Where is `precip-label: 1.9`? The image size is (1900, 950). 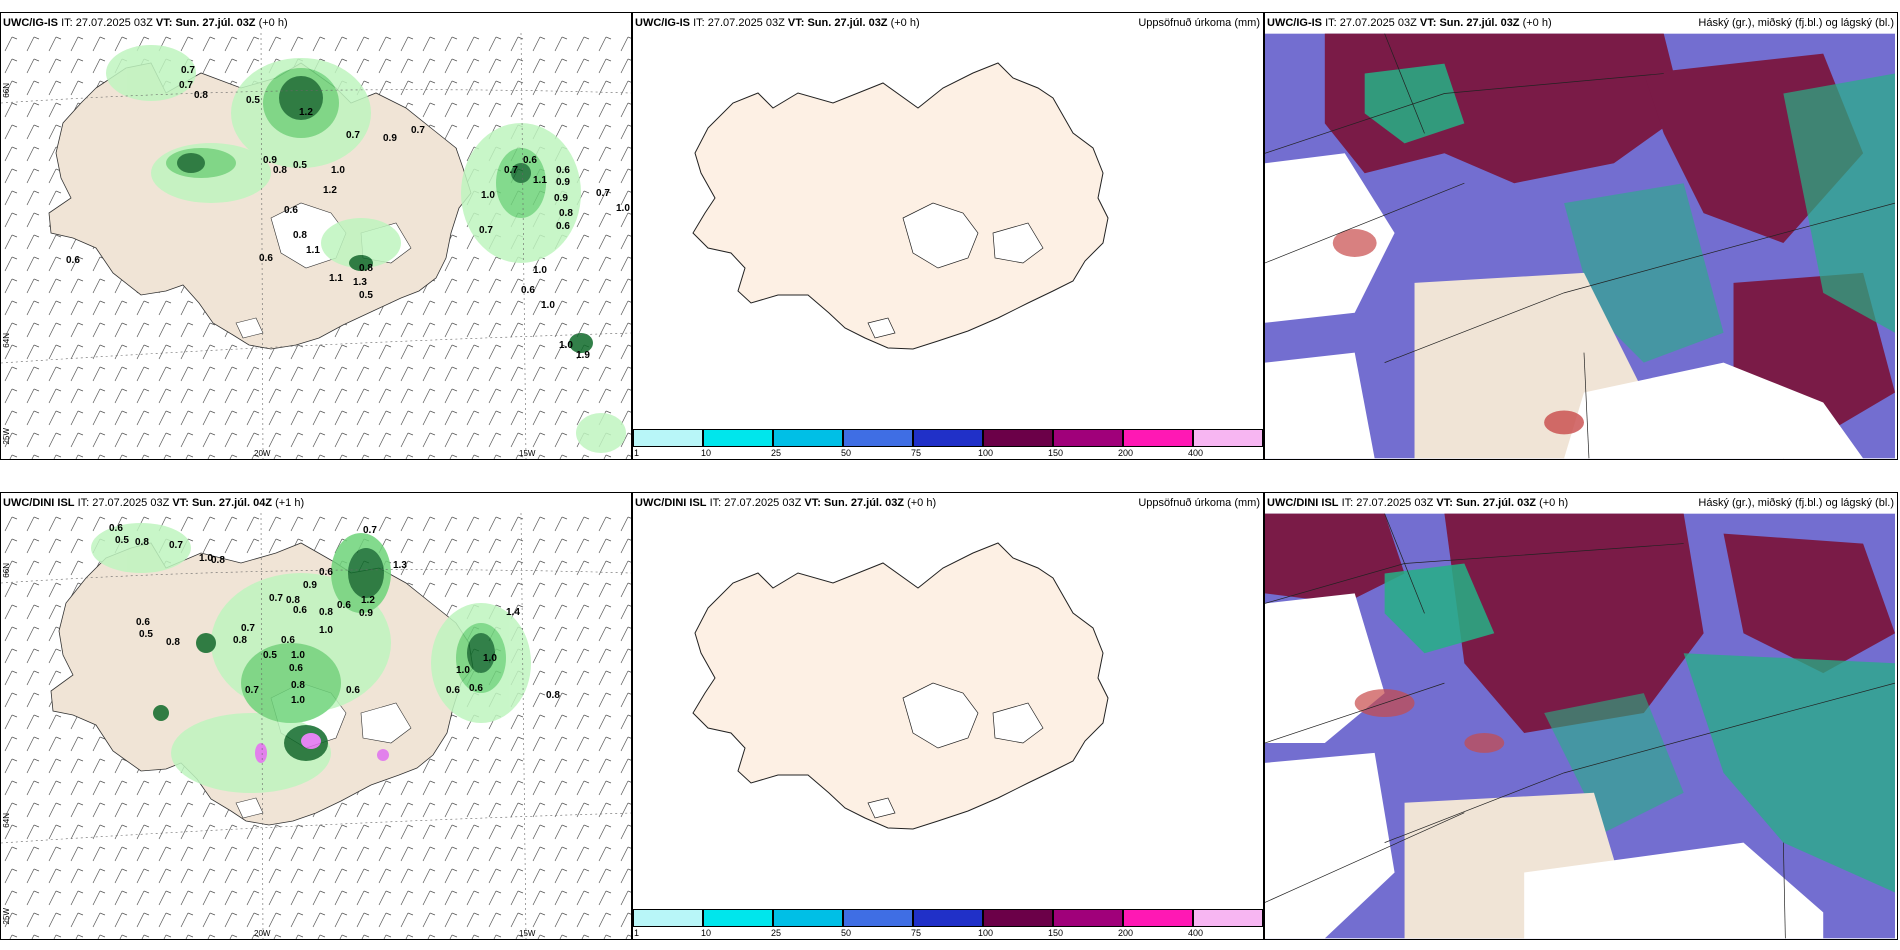 precip-label: 1.9 is located at coordinates (583, 355).